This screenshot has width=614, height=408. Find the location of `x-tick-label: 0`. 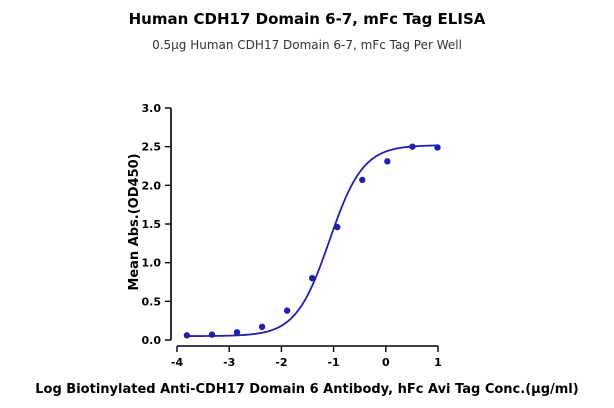

x-tick-label: 0 is located at coordinates (386, 362).